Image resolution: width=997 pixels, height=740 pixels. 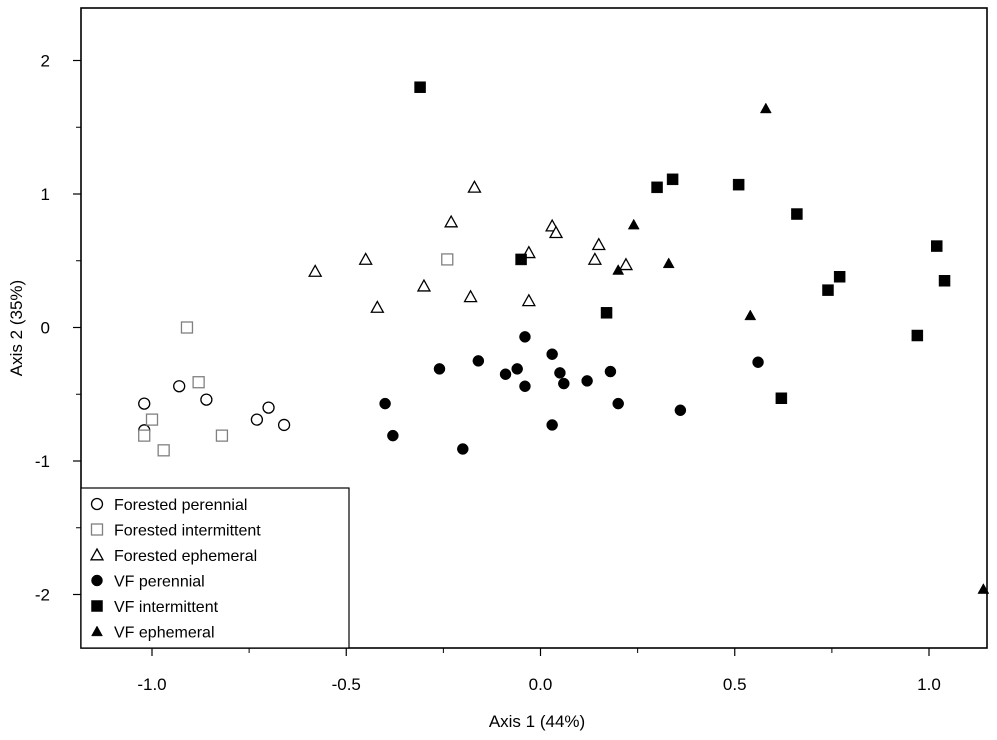 What do you see at coordinates (929, 684) in the screenshot?
I see `x-tick-label: 1.0` at bounding box center [929, 684].